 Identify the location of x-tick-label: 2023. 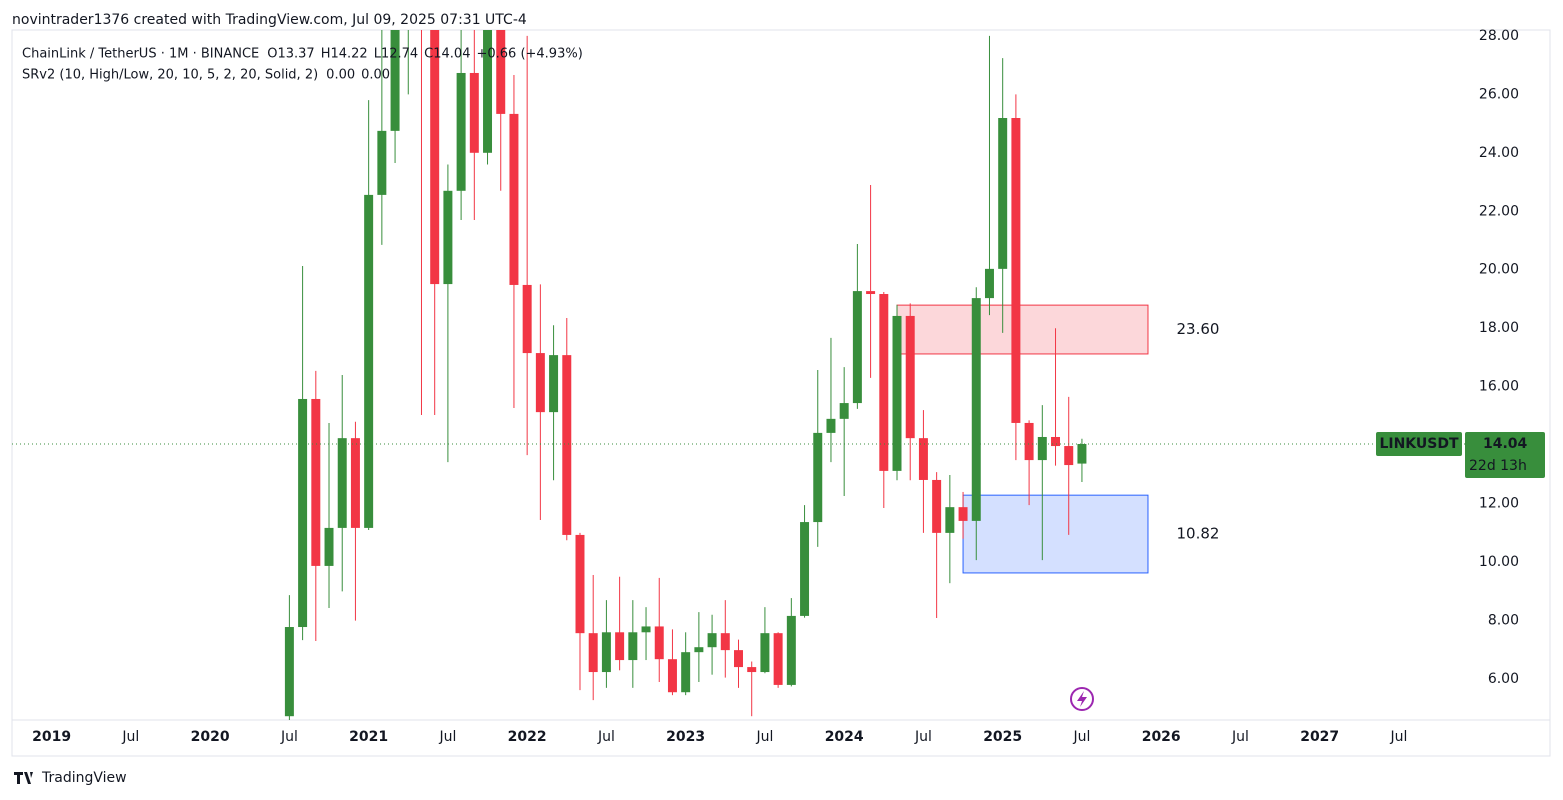
(685, 737).